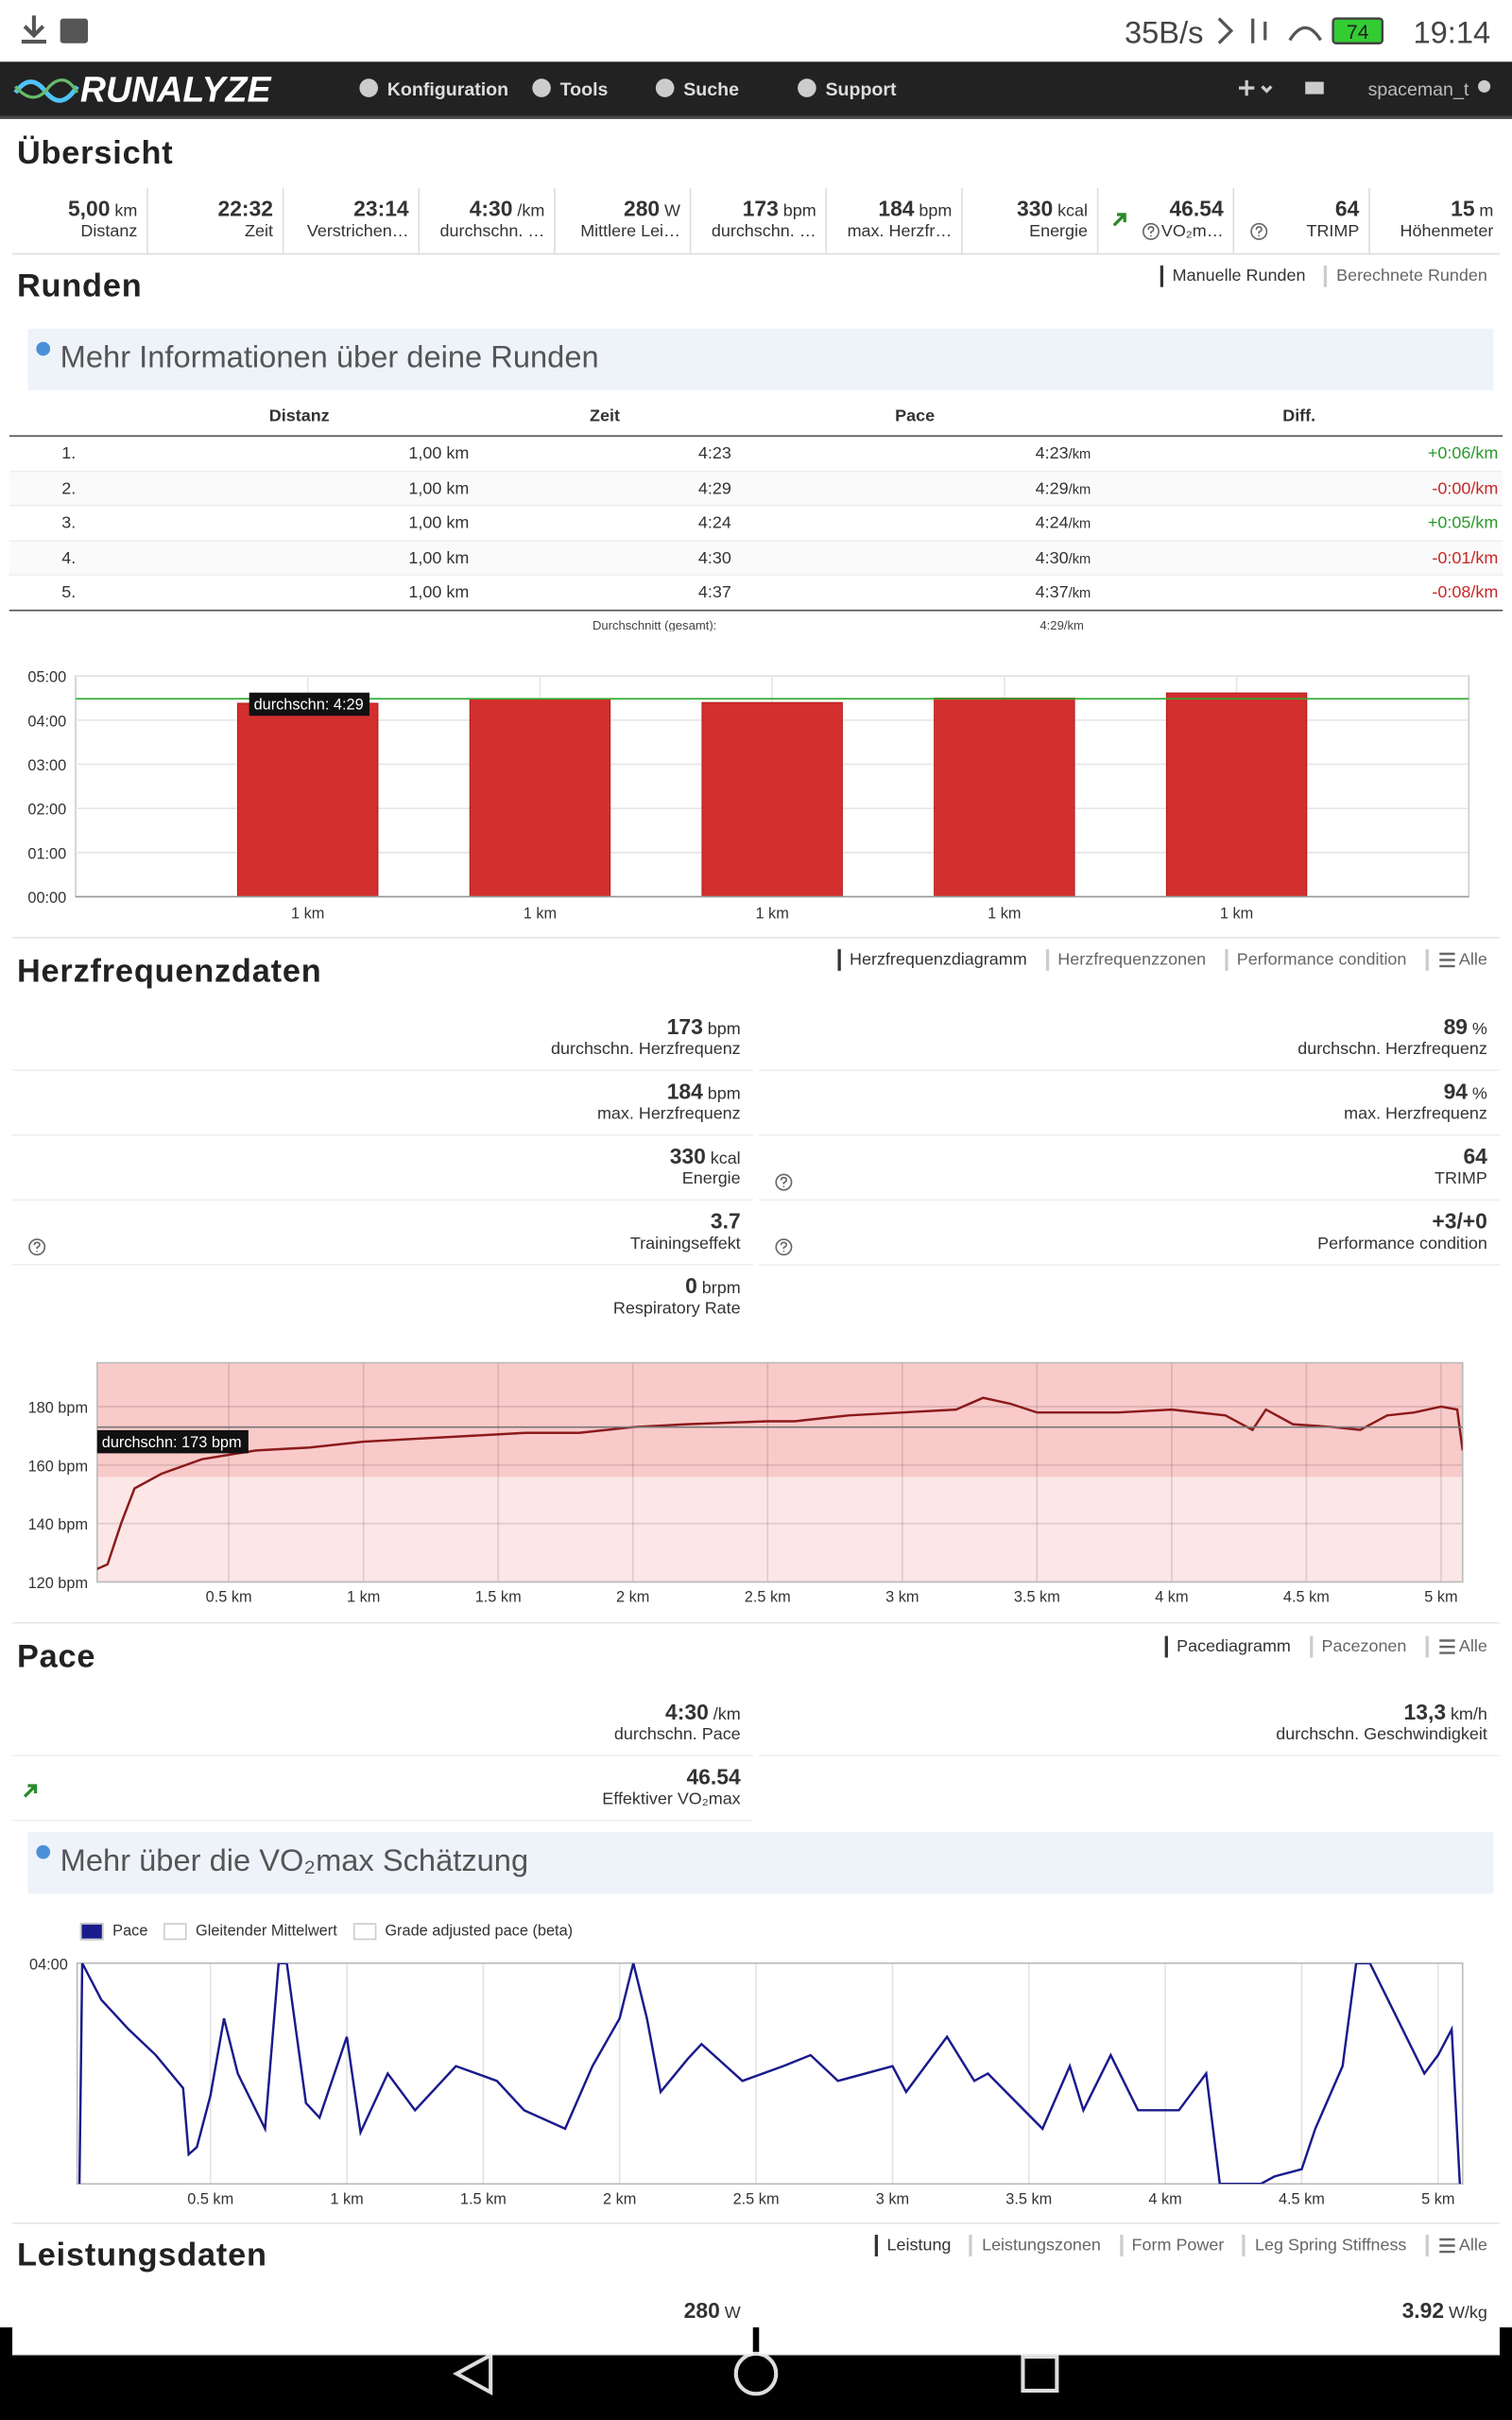 This screenshot has height=2420, width=1512. Describe the element at coordinates (175, 1932) in the screenshot. I see `legend-swatch` at that location.